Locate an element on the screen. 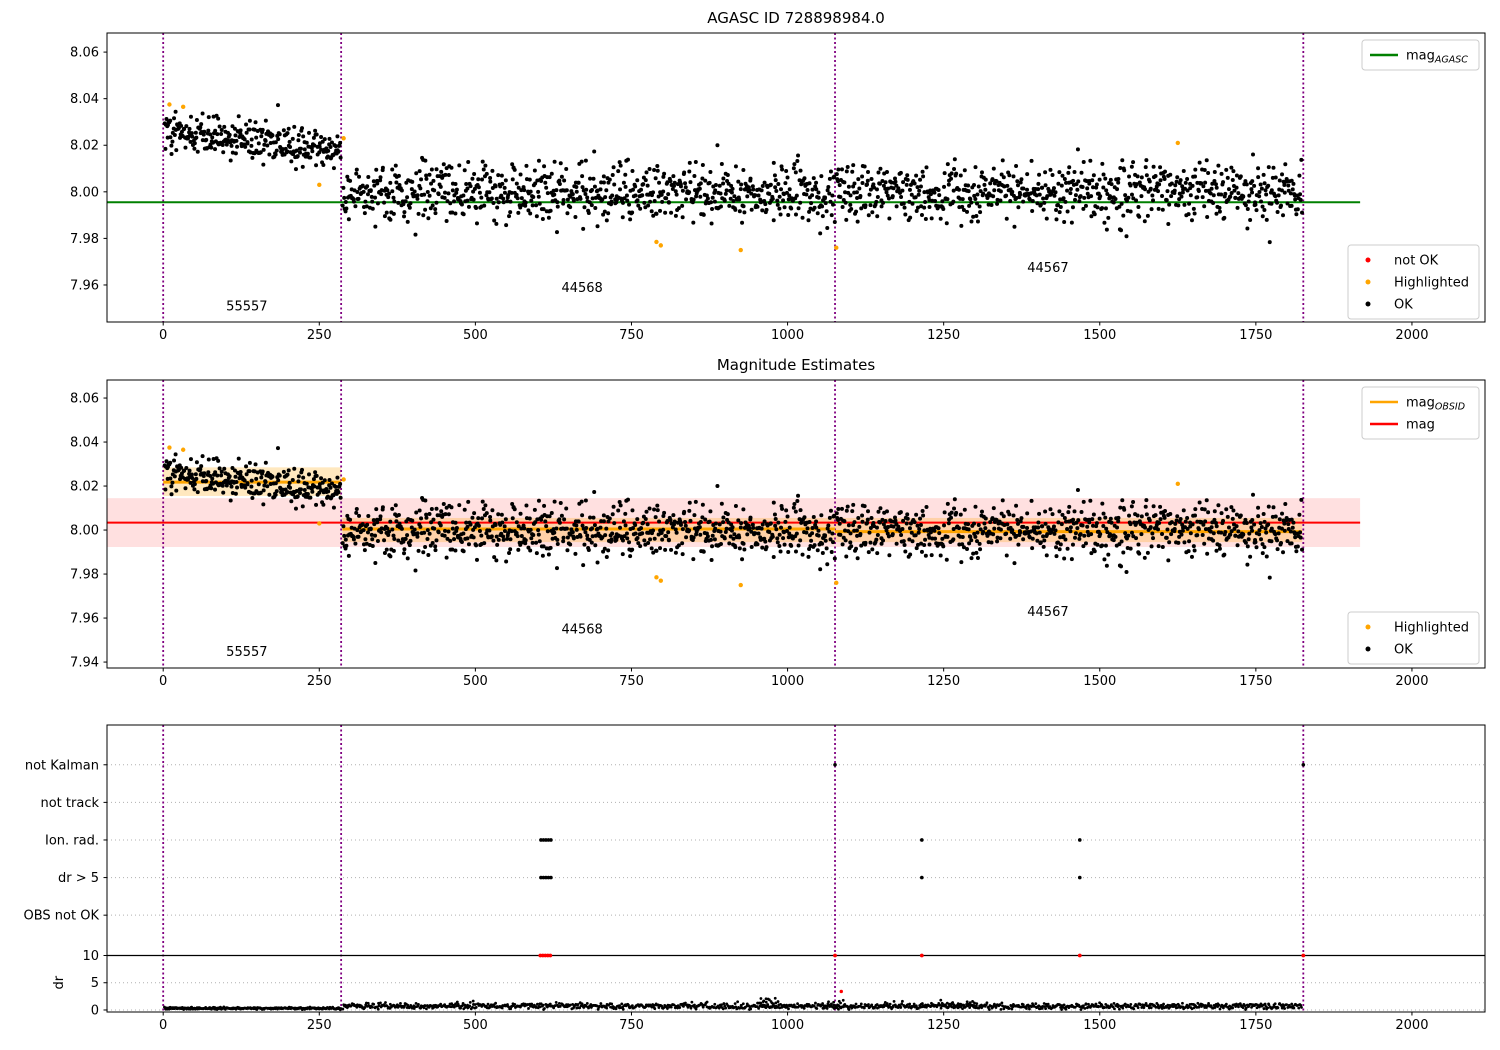  mag-estimates-title: Magnitude Estimates is located at coordinates (796, 365).